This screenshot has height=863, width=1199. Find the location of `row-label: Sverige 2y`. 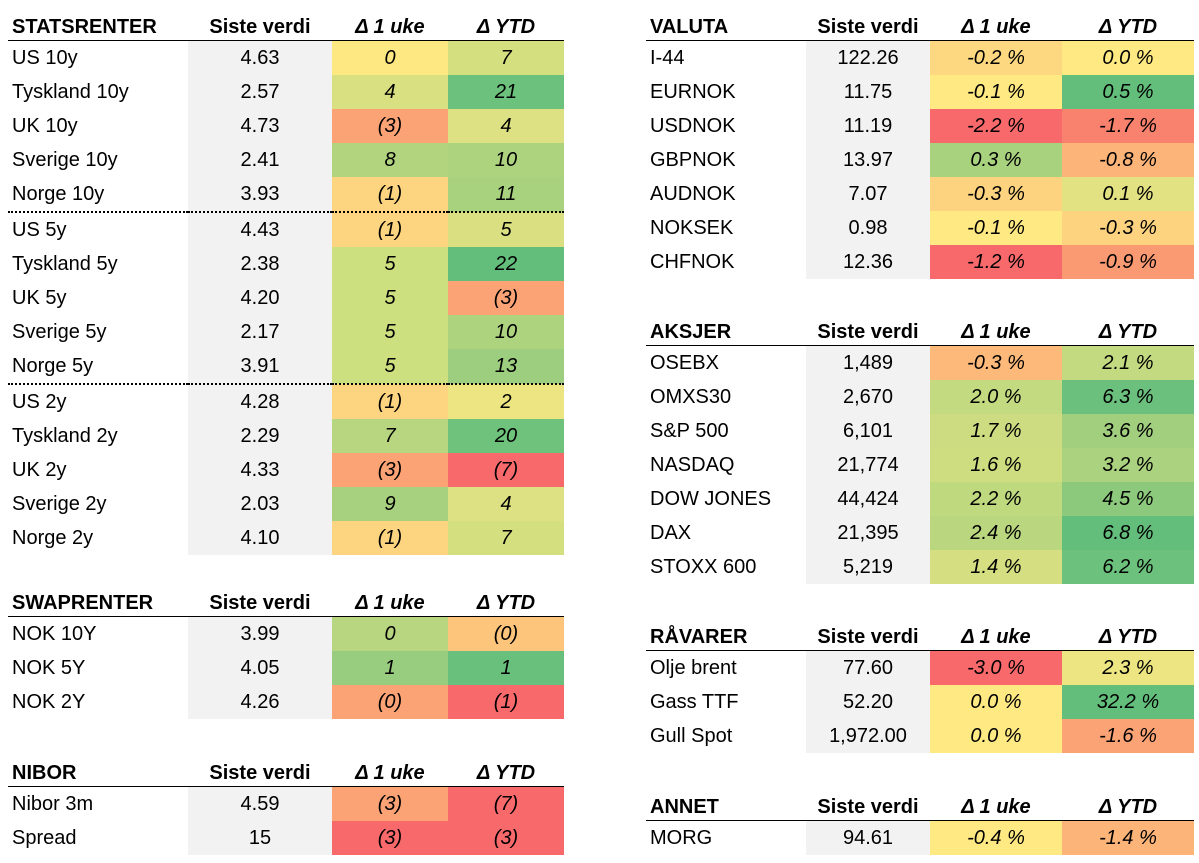

row-label: Sverige 2y is located at coordinates (98, 504).